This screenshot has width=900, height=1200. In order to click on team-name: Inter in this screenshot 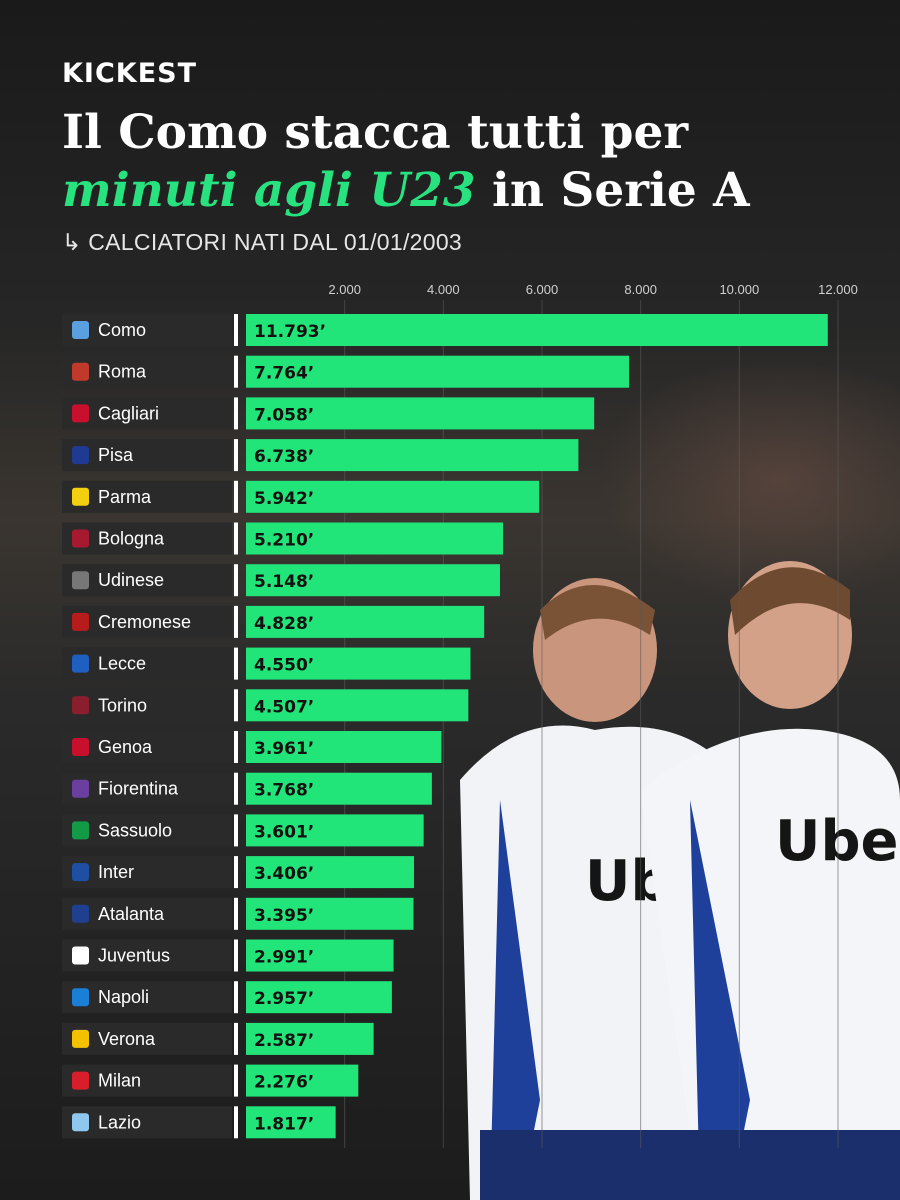, I will do `click(116, 872)`.